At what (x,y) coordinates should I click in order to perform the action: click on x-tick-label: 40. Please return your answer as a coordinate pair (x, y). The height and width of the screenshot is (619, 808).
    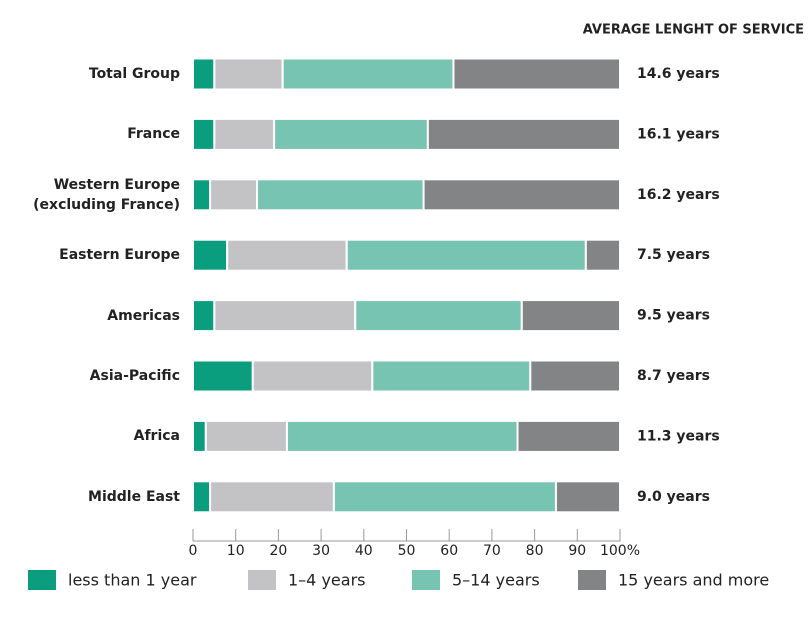
    Looking at the image, I should click on (364, 551).